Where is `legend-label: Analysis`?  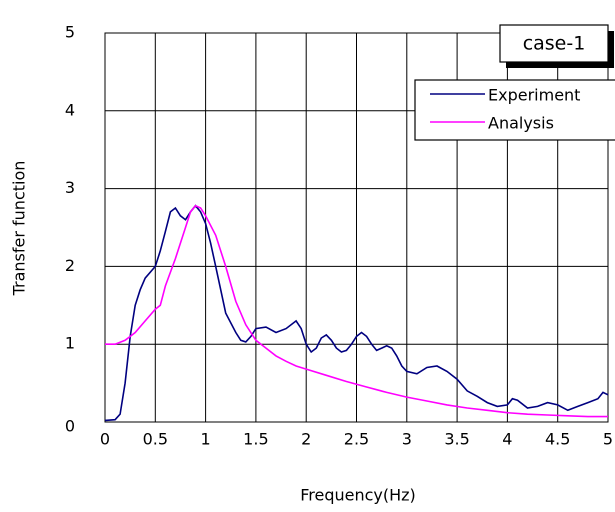 legend-label: Analysis is located at coordinates (521, 123).